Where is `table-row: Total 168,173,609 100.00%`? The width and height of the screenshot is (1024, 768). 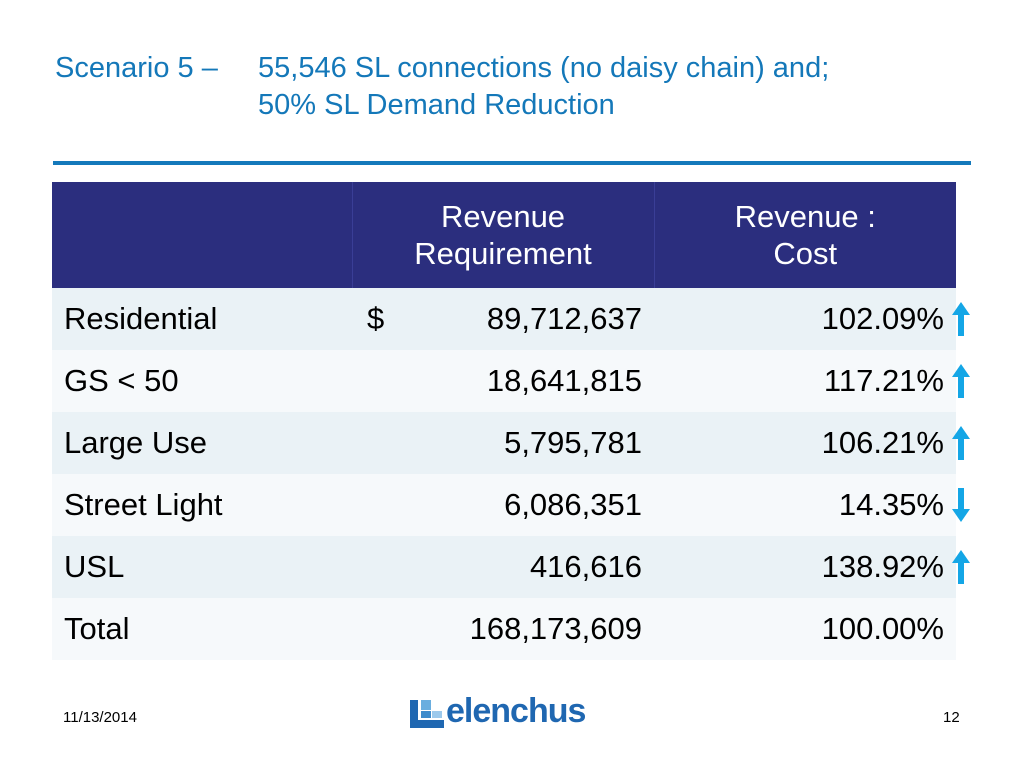
table-row: Total 168,173,609 100.00% is located at coordinates (504, 629).